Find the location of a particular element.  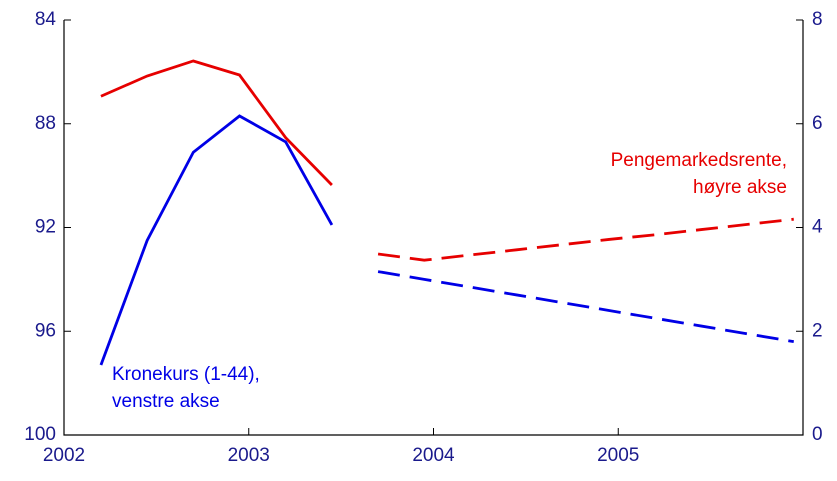

series-label: høyre akse is located at coordinates (740, 187).